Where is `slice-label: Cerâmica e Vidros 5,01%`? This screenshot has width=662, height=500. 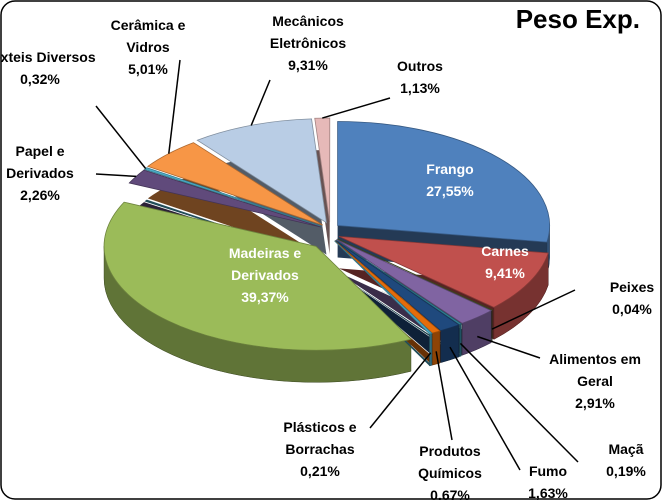
slice-label: Cerâmica e Vidros 5,01% is located at coordinates (148, 47).